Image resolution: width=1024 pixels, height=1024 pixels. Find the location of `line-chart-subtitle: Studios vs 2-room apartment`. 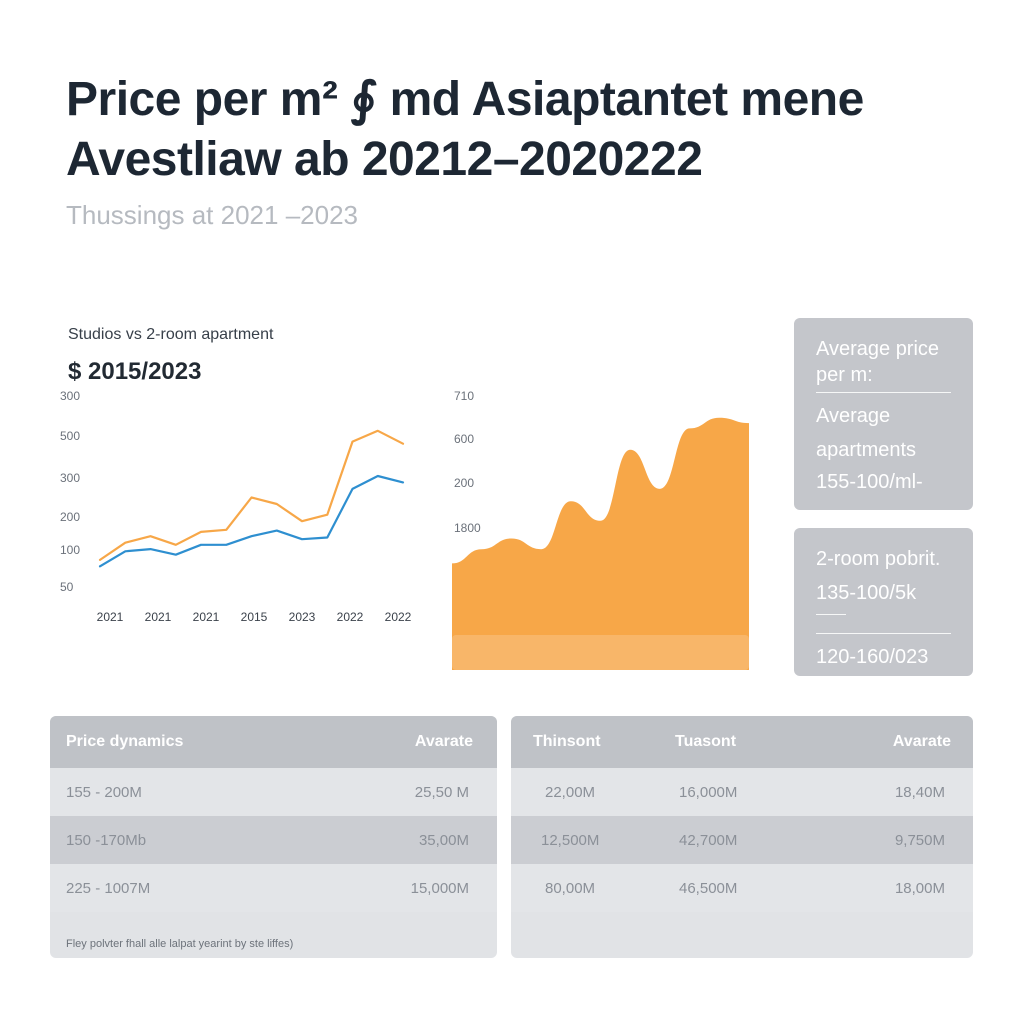

line-chart-subtitle: Studios vs 2-room apartment is located at coordinates (171, 334).